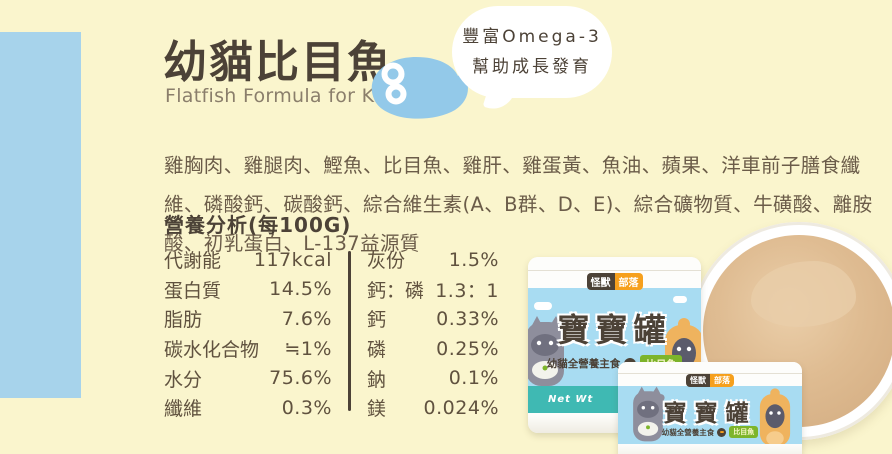 This screenshot has height=454, width=892. What do you see at coordinates (423, 88) in the screenshot?
I see `flatfish-icon` at bounding box center [423, 88].